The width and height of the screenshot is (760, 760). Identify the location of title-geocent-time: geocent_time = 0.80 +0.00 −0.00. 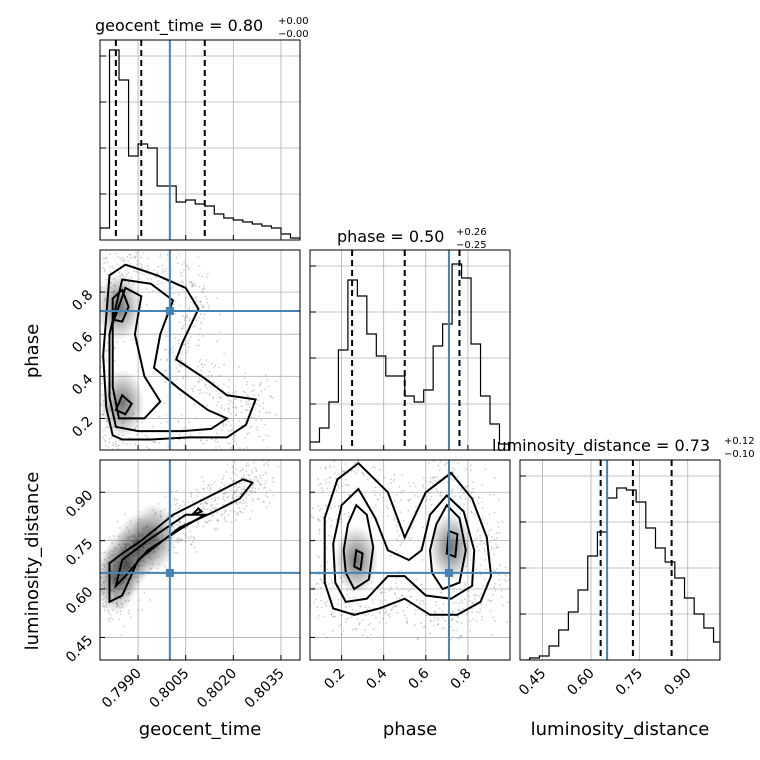
(202, 28).